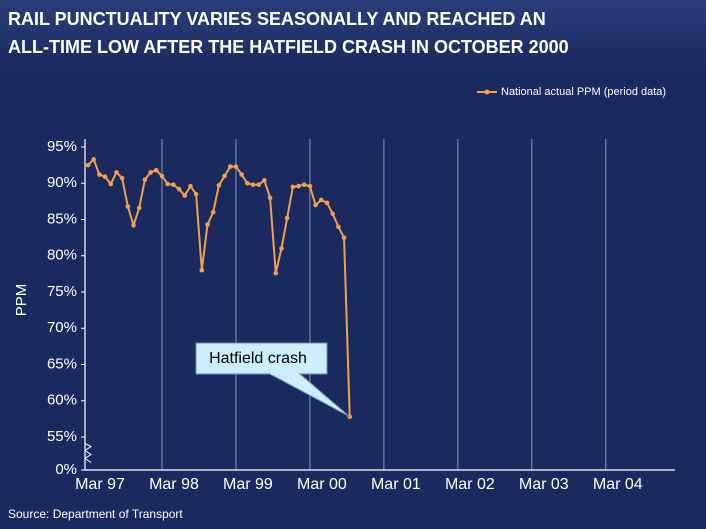  I want to click on x-tick-label: Mar 98, so click(174, 484).